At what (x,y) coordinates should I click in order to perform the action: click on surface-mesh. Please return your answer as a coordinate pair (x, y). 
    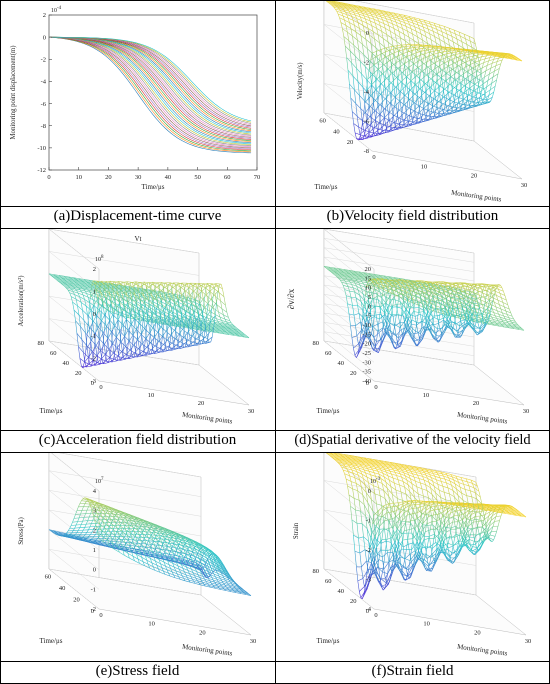
    Looking at the image, I should click on (424, 312).